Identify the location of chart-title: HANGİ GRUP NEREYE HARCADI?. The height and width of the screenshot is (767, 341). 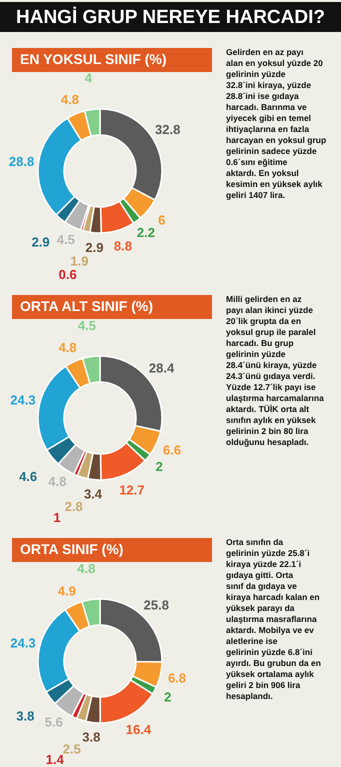
(170, 17).